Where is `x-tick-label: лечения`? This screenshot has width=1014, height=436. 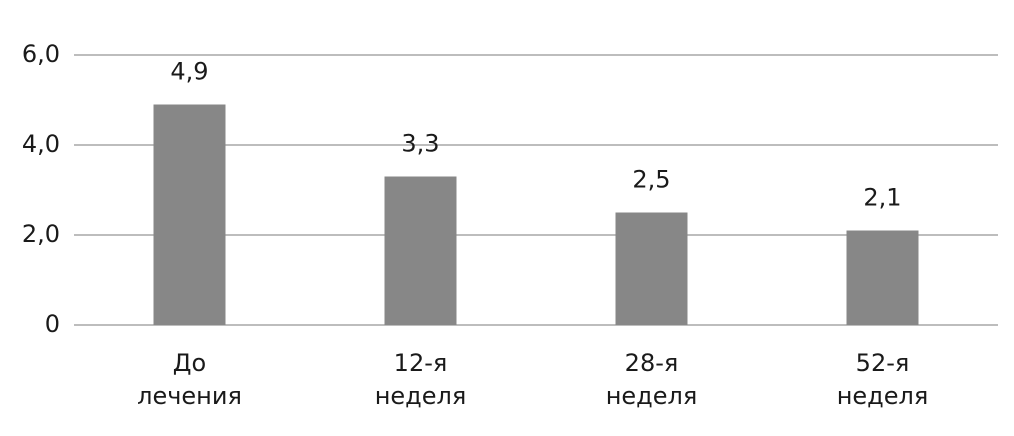 x-tick-label: лечения is located at coordinates (189, 396).